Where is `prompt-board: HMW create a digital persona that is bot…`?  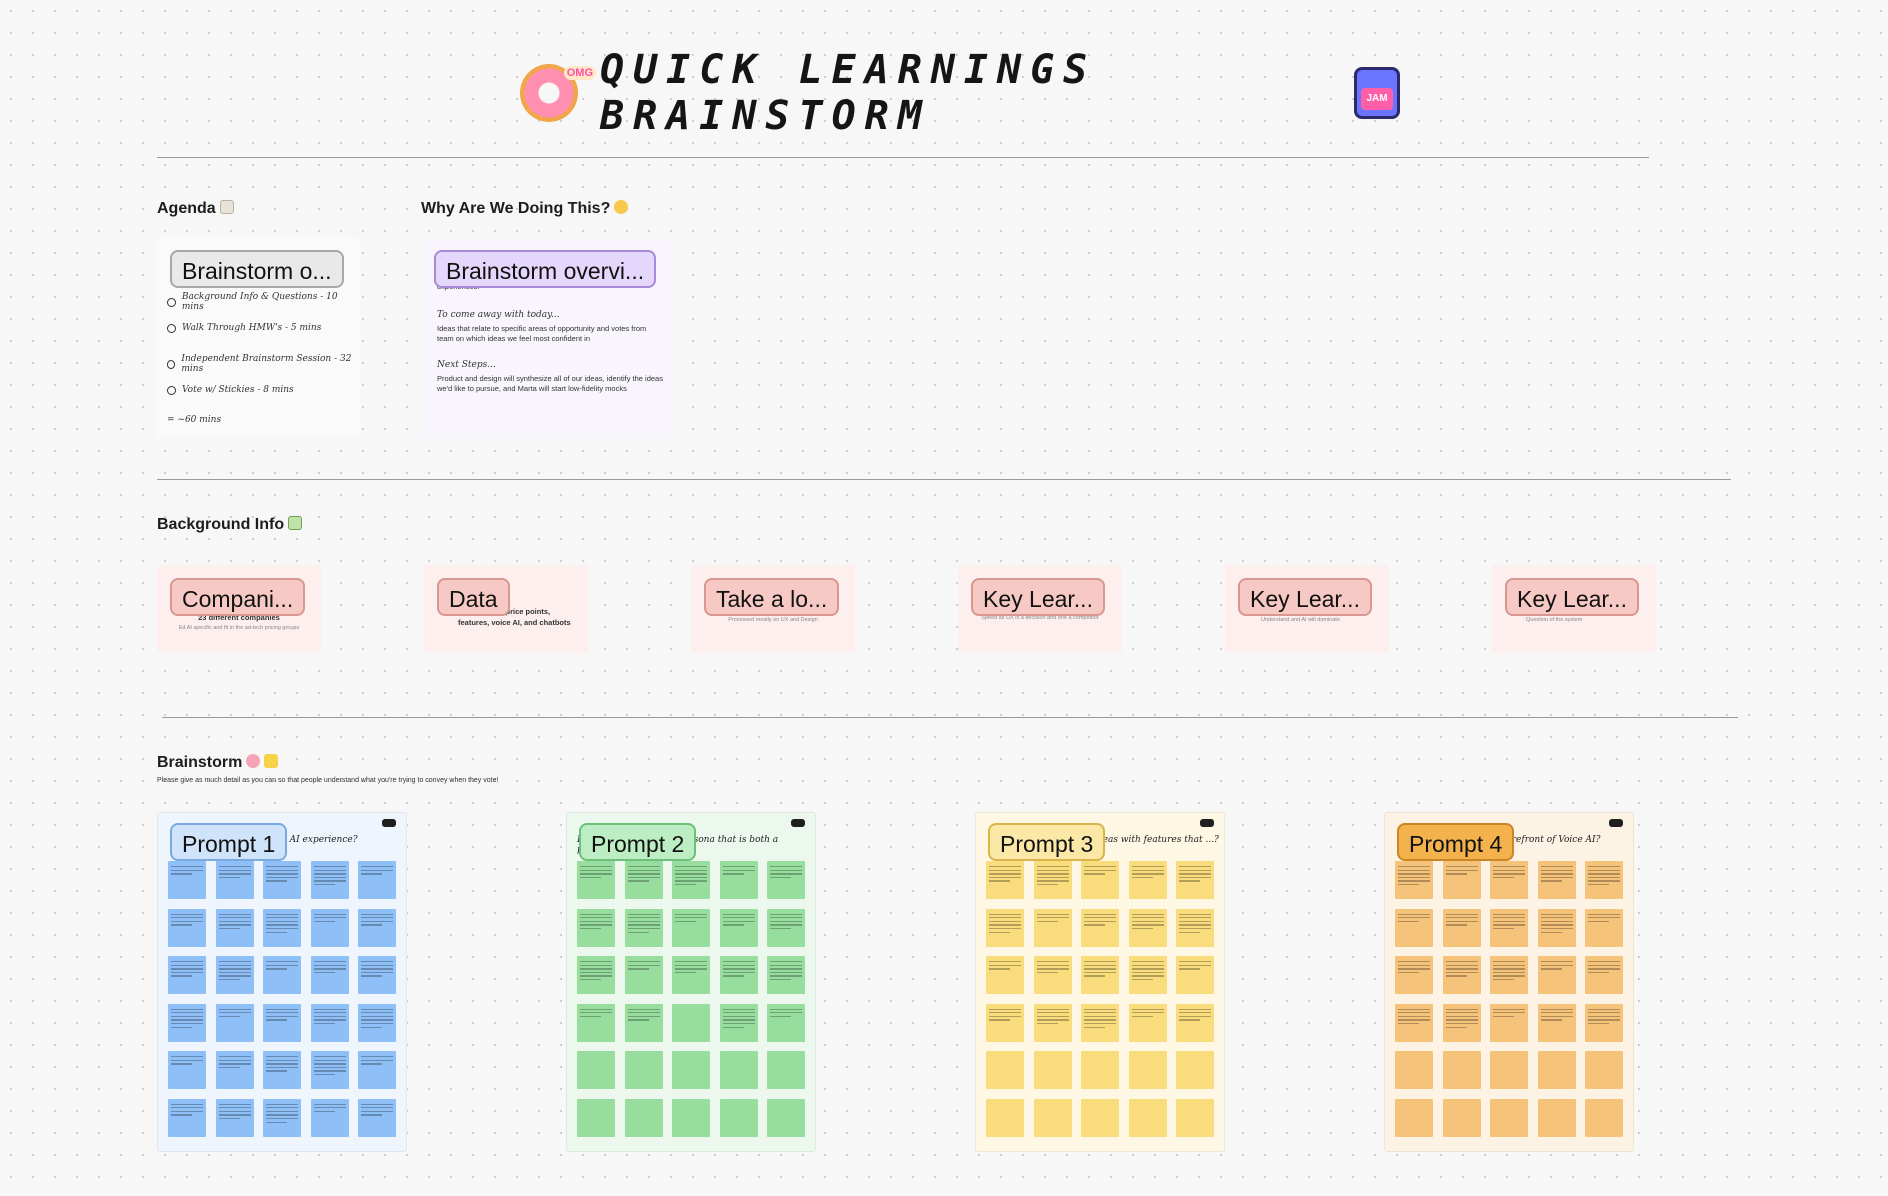 prompt-board: HMW create a digital persona that is bot… is located at coordinates (691, 982).